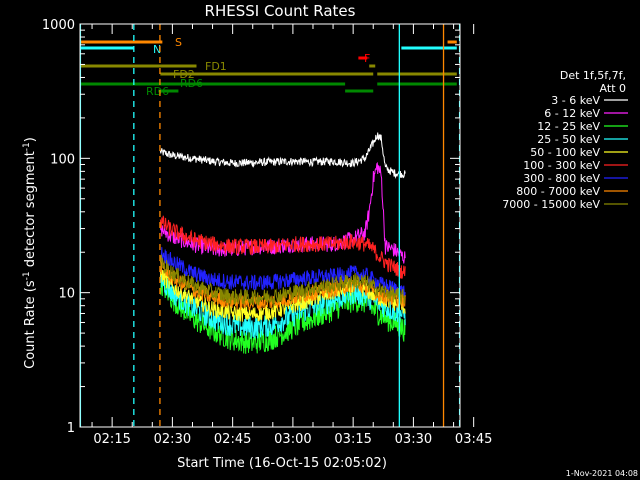 The height and width of the screenshot is (480, 640). What do you see at coordinates (561, 178) in the screenshot?
I see `legend-label-6: 300 - 800 keV` at bounding box center [561, 178].